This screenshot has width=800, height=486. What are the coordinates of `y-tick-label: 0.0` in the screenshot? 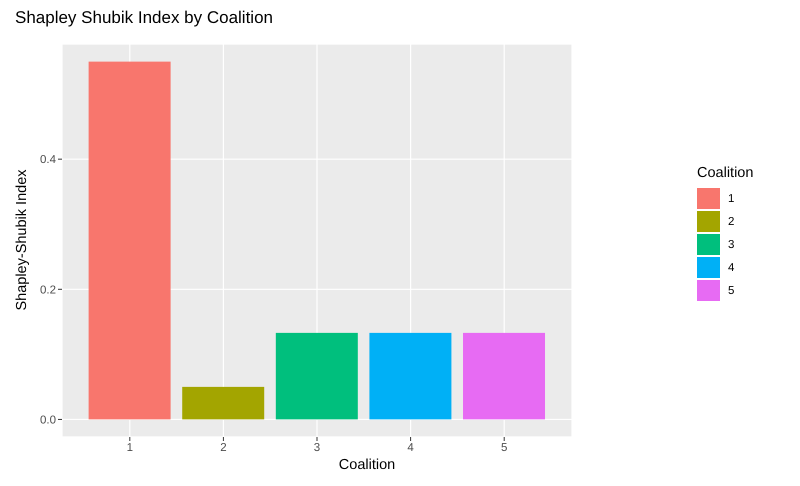 It's located at (48, 420).